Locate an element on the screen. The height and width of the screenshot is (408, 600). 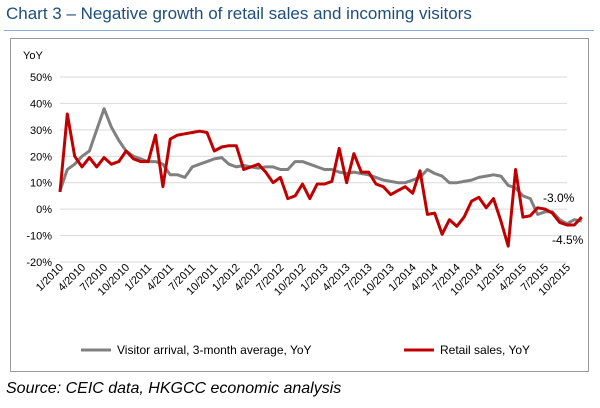
legend-label-visitor: Visitor arrival, 3-month average, YoY is located at coordinates (214, 350).